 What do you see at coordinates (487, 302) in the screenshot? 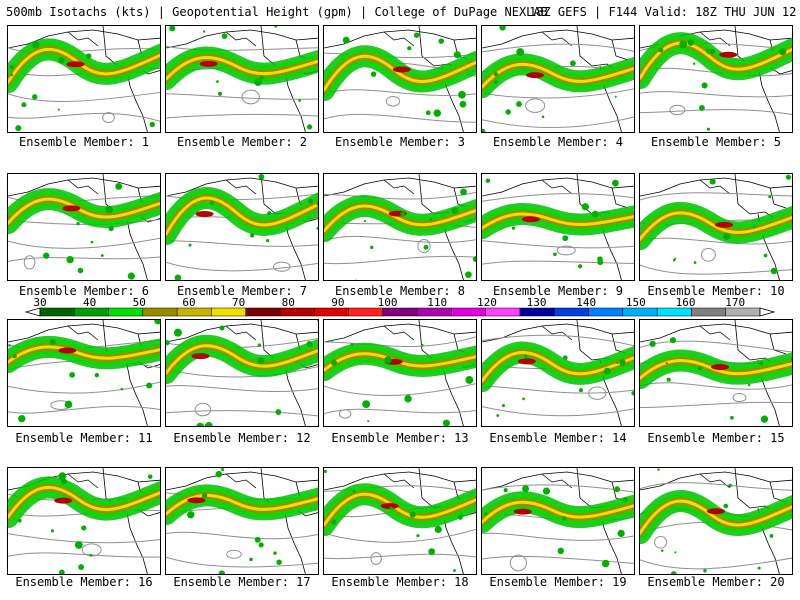
I see `colorbar-tick-label: 120` at bounding box center [487, 302].